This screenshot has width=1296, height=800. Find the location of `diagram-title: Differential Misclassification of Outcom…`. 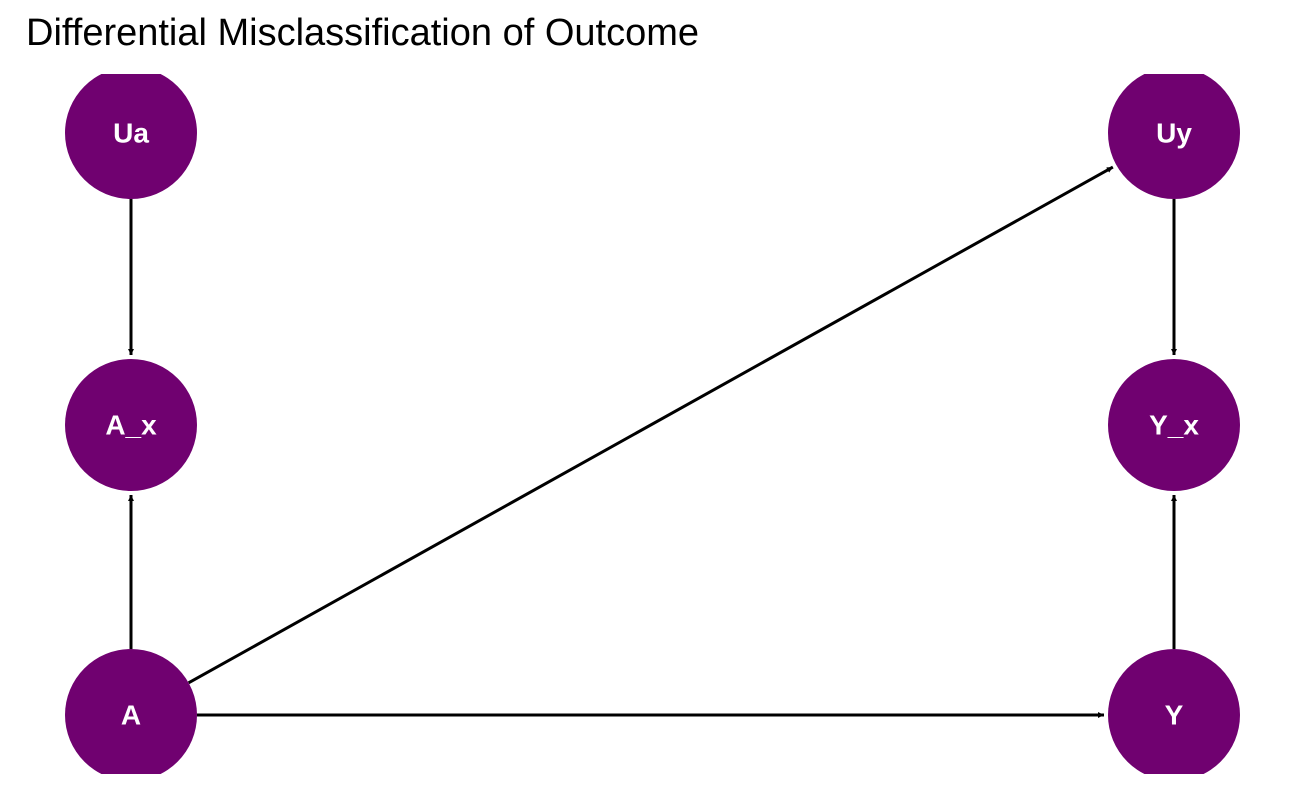

diagram-title: Differential Misclassification of Outcom… is located at coordinates (362, 33).